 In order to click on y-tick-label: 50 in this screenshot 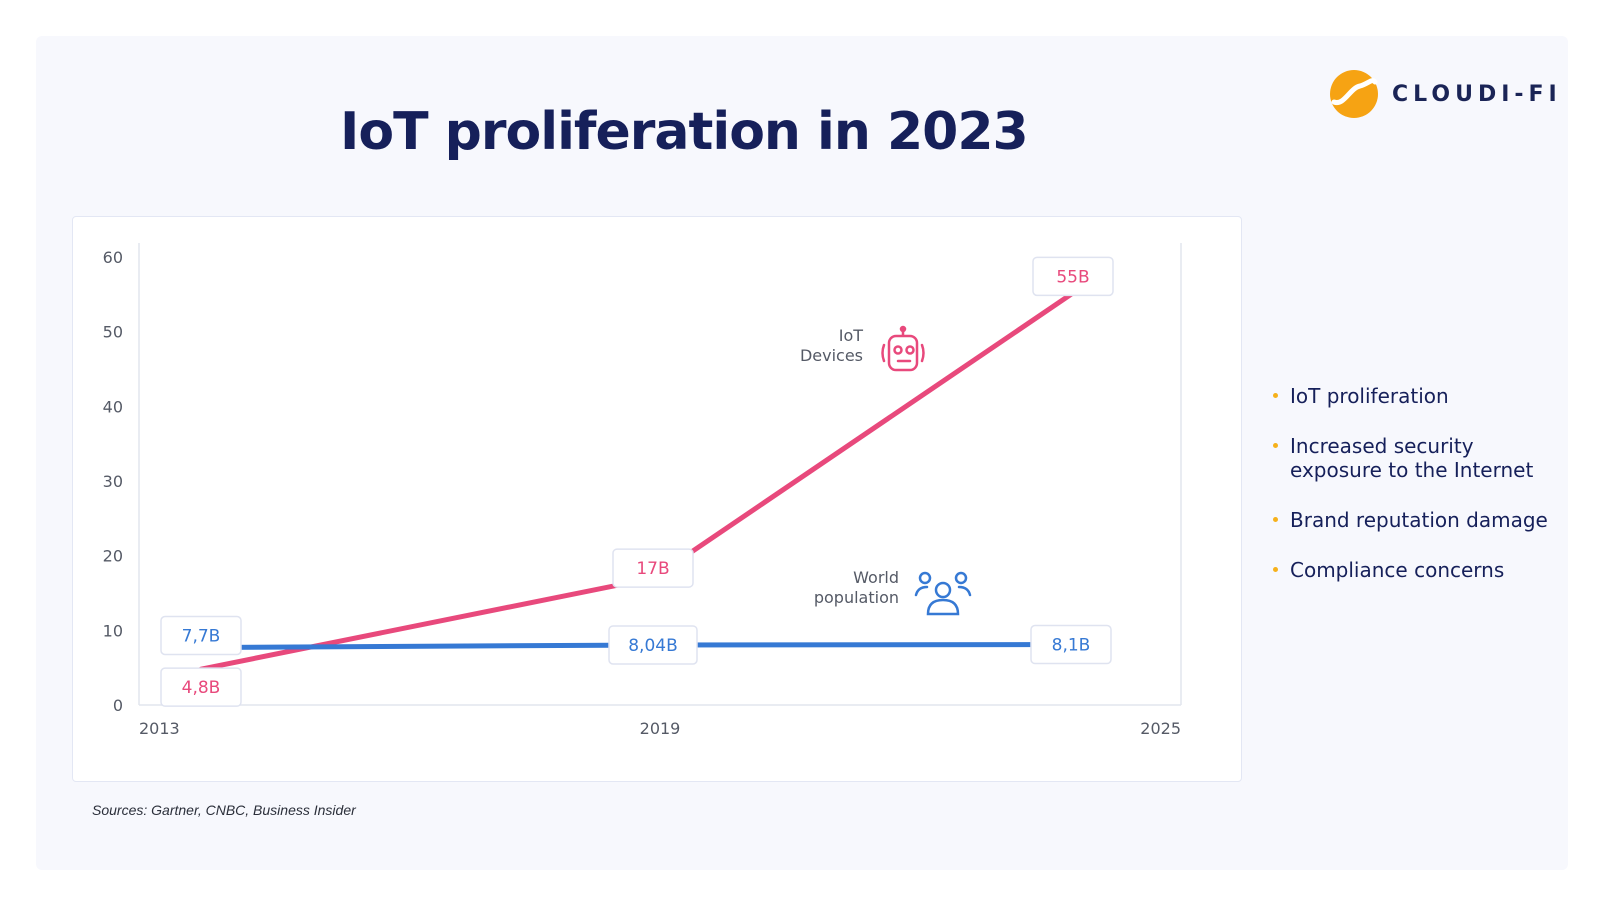, I will do `click(113, 332)`.